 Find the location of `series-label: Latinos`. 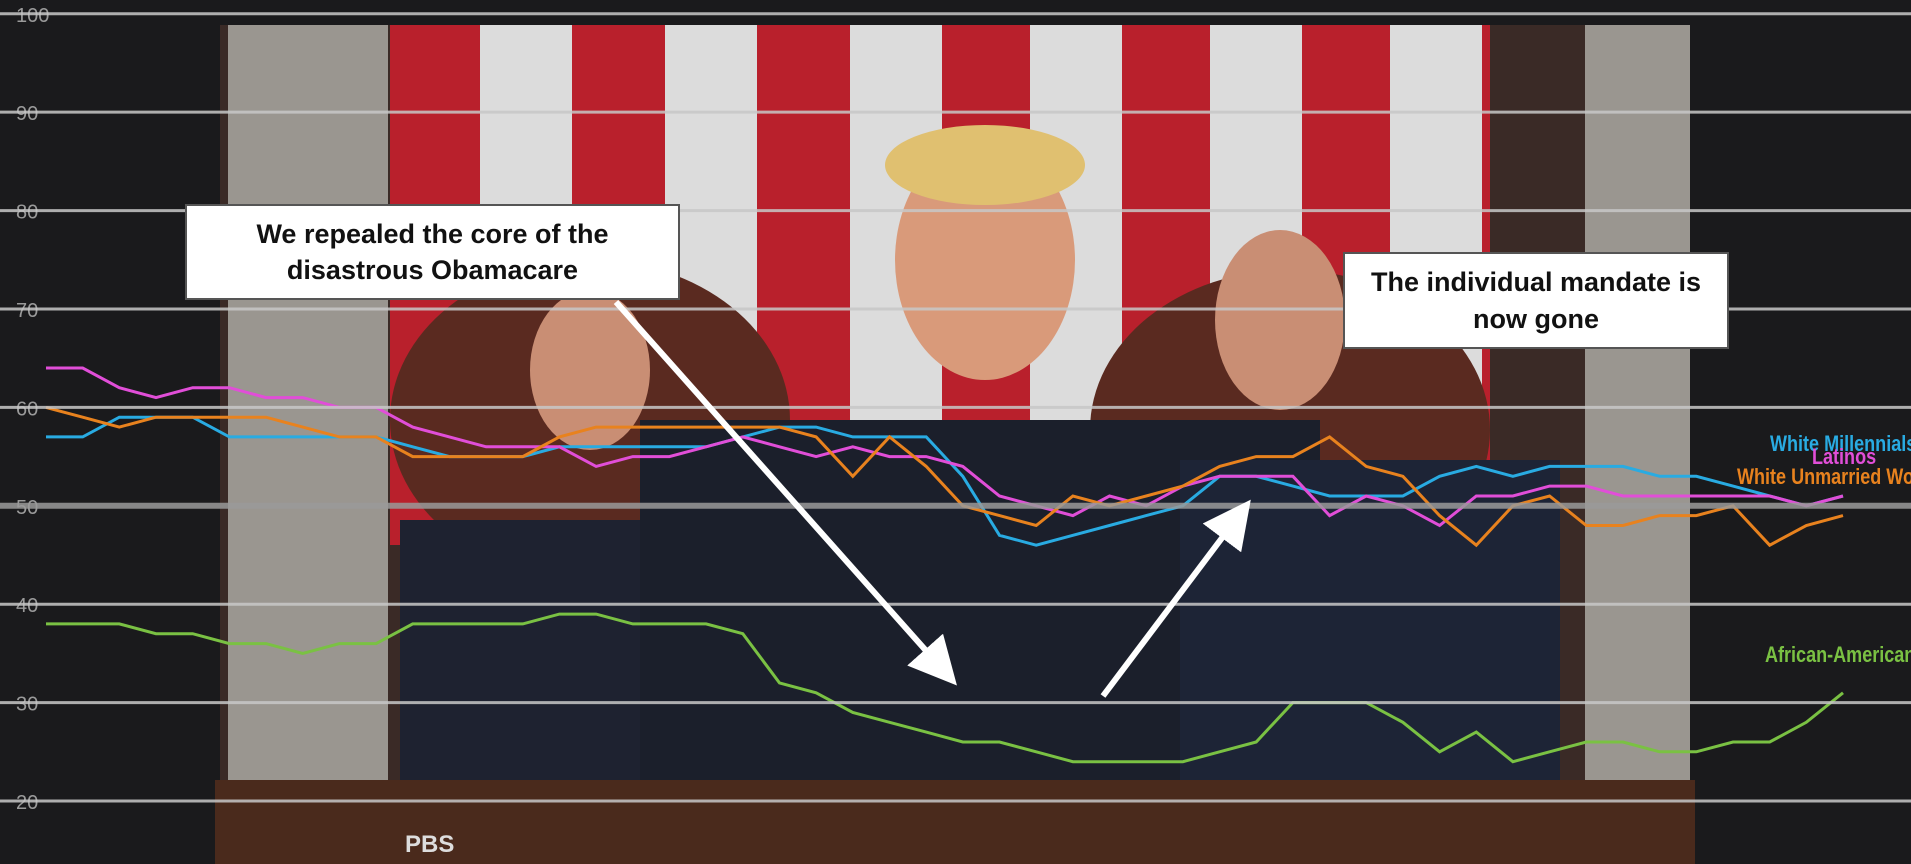

series-label: Latinos is located at coordinates (1844, 457).